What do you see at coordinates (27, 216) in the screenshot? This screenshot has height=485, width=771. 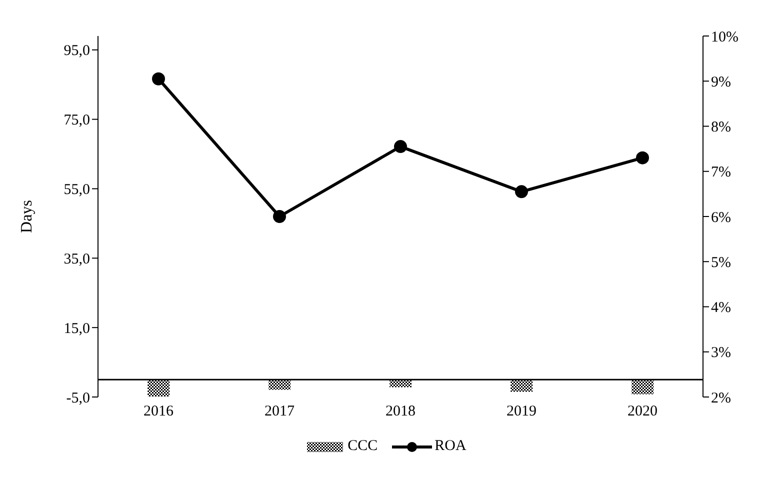 I see `y-axis-title: Days` at bounding box center [27, 216].